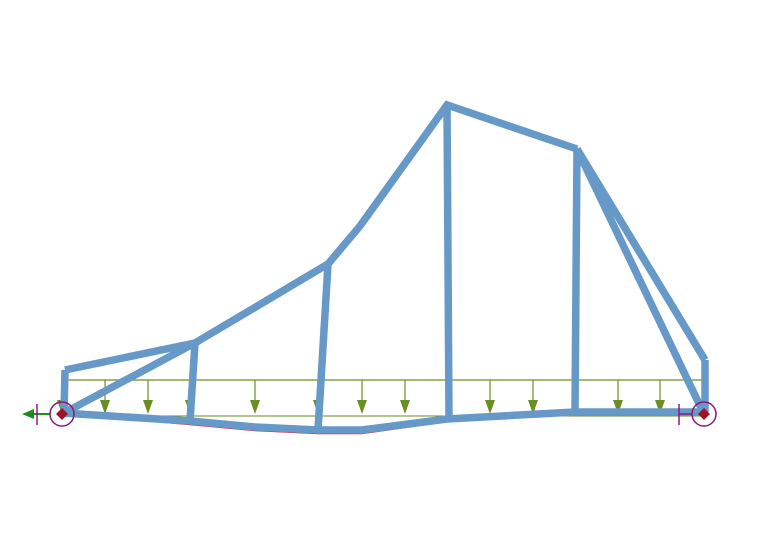 The width and height of the screenshot is (776, 536). I want to click on right-support, so click(697, 414).